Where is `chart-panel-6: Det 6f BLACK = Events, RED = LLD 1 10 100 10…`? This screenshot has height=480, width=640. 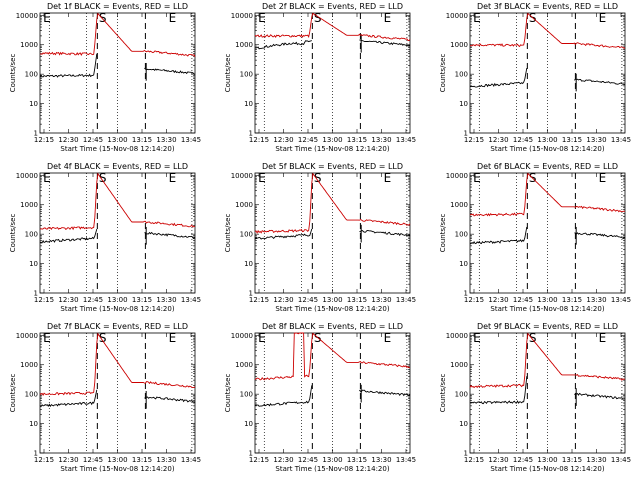
chart-panel-6: Det 6f BLACK = Events, RED = LLD 1 10 100 10… is located at coordinates (535, 237).